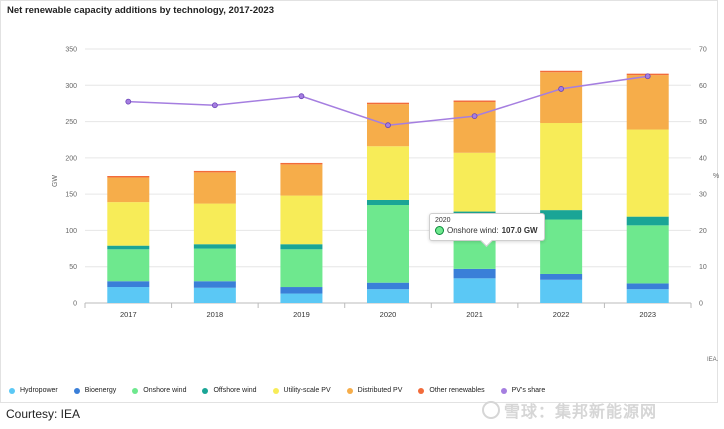 This screenshot has height=429, width=724. I want to click on tooltip-year: 2020, so click(443, 220).